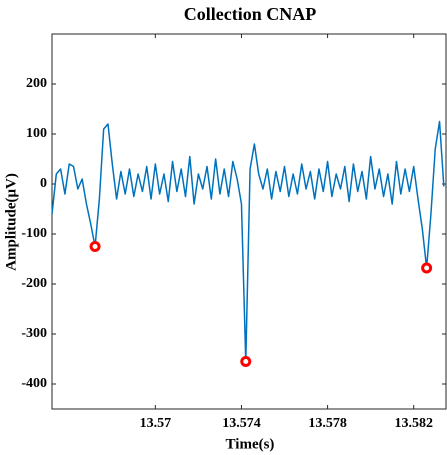  I want to click on y-tick-label: -400, so click(34, 383).